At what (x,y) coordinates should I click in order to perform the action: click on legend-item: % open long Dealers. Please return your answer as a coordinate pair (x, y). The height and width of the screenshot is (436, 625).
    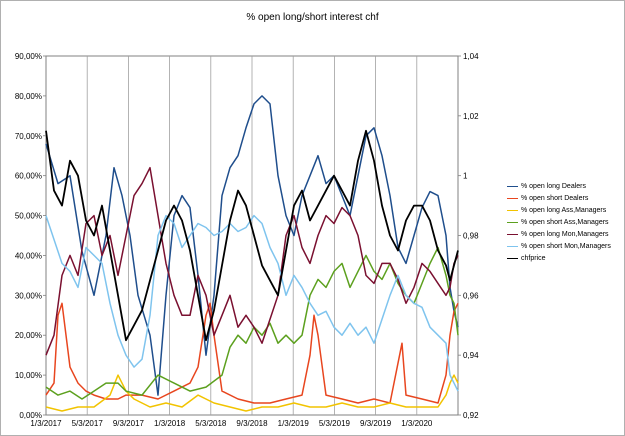
    Looking at the image, I should click on (566, 187).